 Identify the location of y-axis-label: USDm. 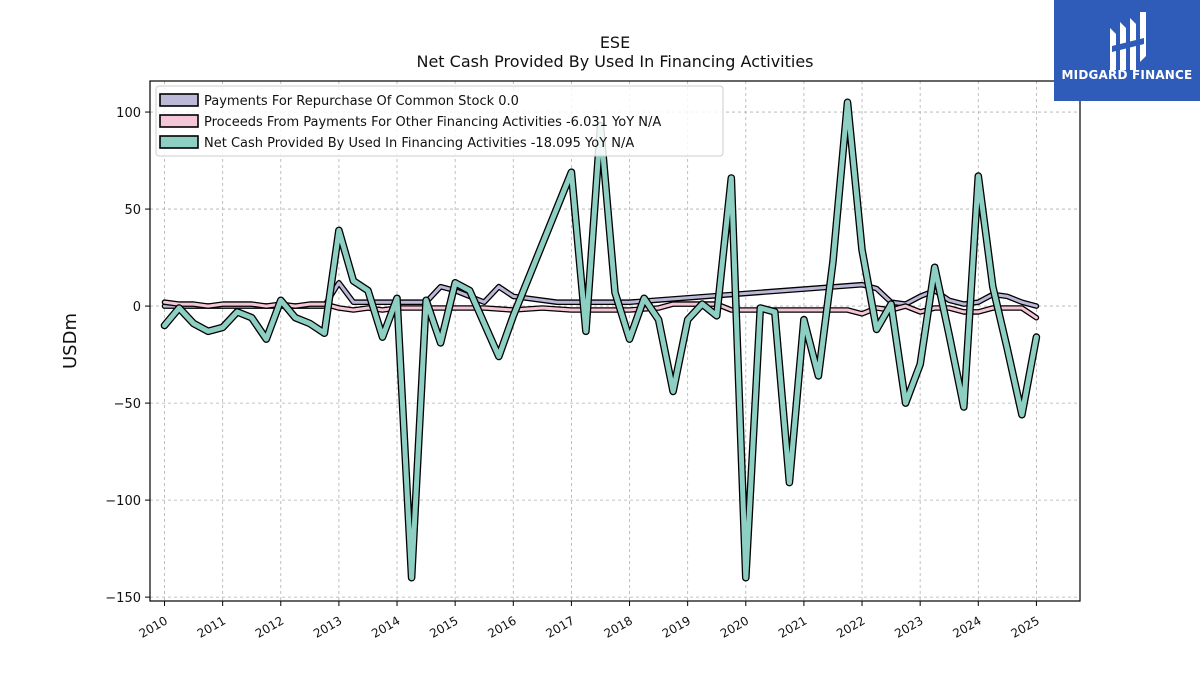
(70, 341).